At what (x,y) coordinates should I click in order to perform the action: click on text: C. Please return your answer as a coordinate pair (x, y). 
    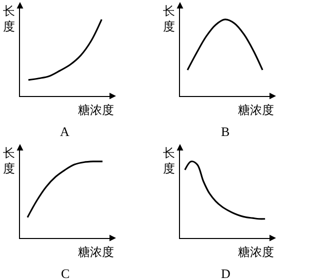
    Looking at the image, I should click on (65, 273).